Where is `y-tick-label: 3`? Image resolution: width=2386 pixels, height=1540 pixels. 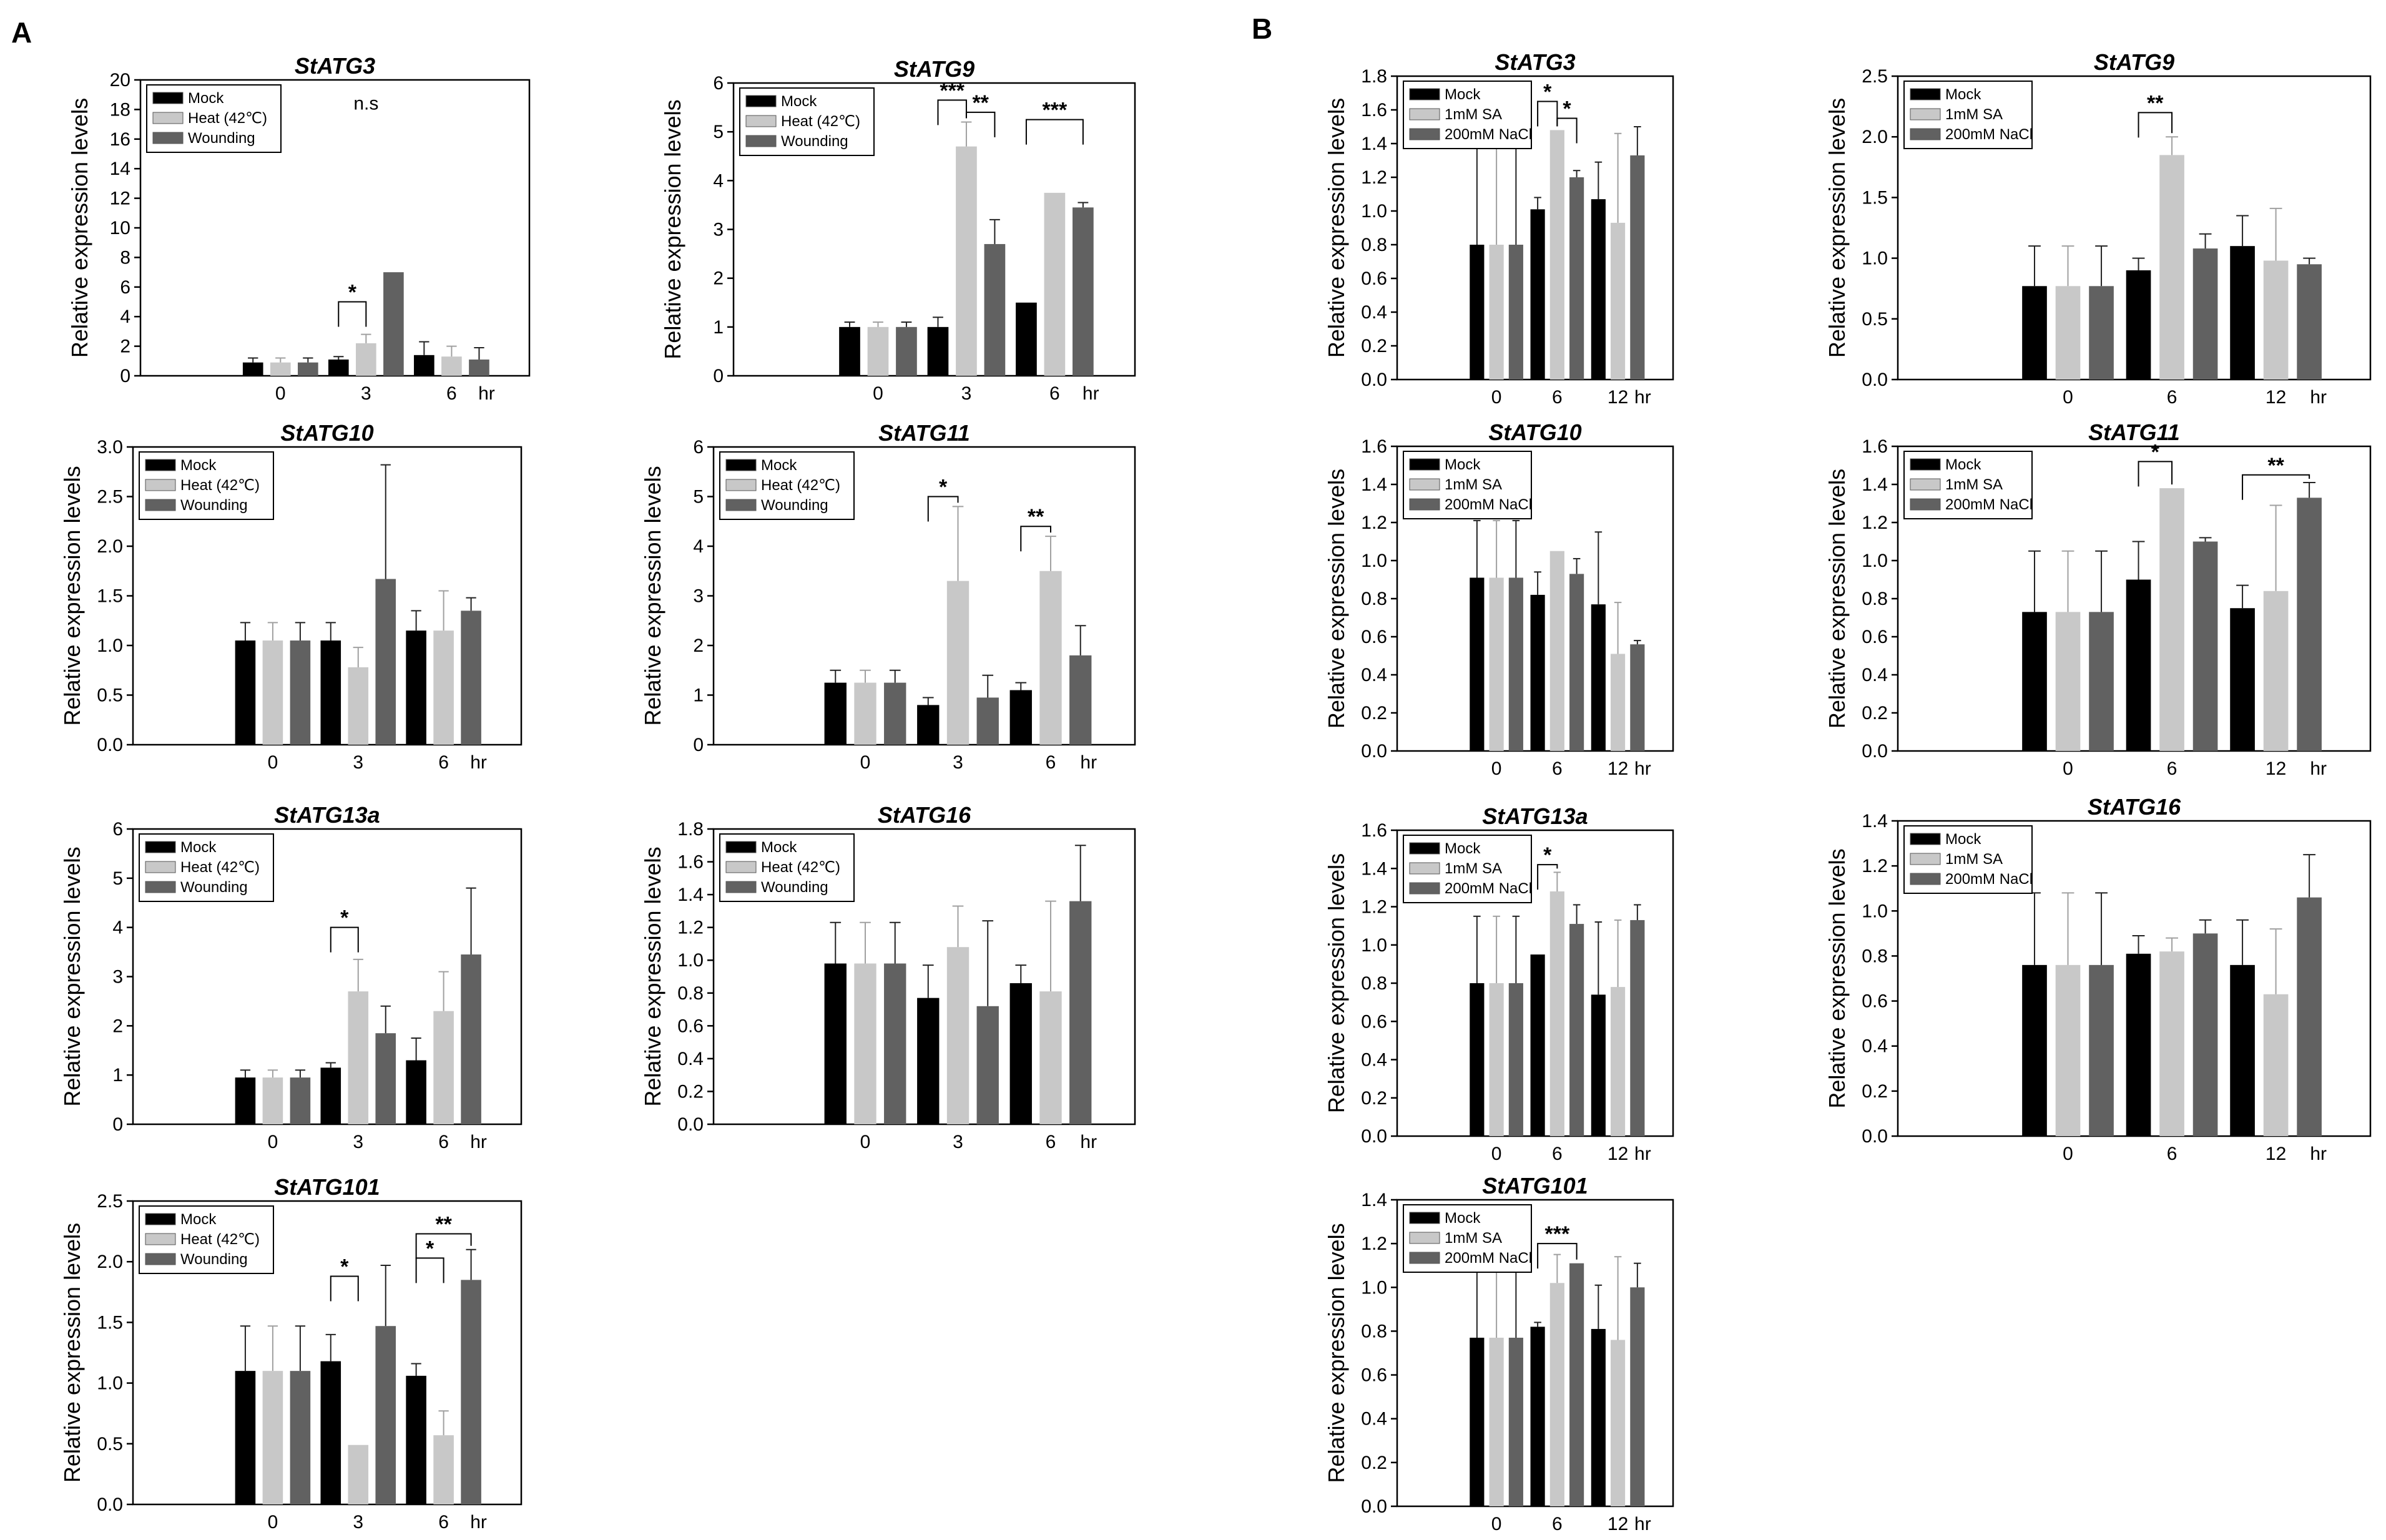
y-tick-label: 3 is located at coordinates (698, 597).